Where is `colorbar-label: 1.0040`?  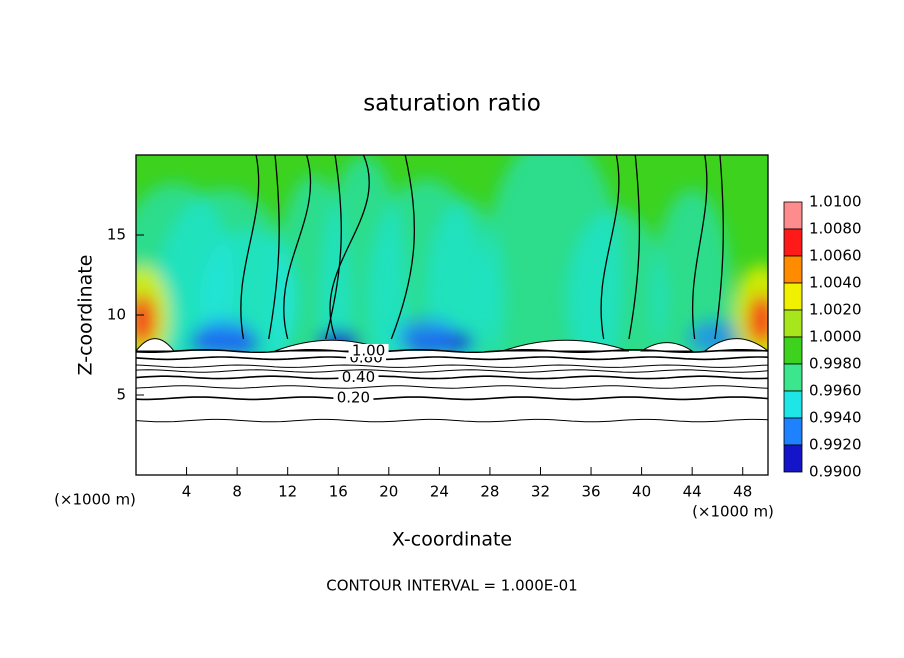 colorbar-label: 1.0040 is located at coordinates (835, 283).